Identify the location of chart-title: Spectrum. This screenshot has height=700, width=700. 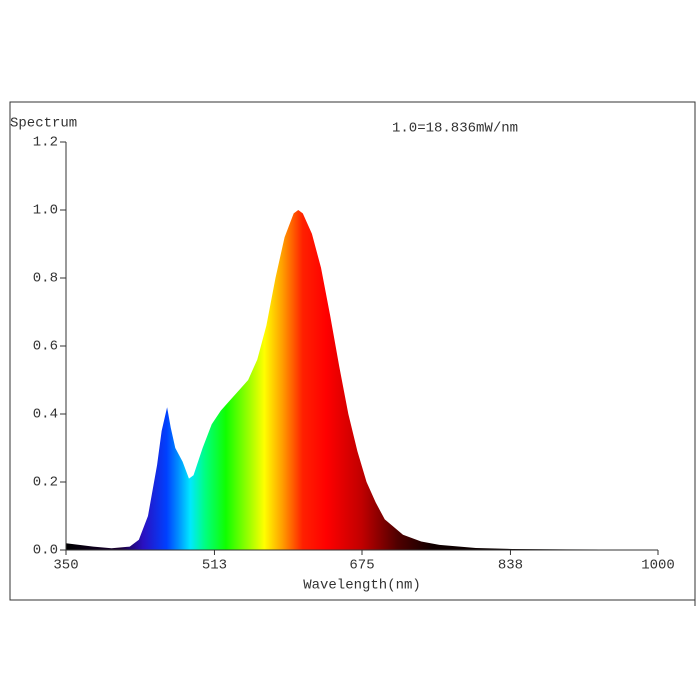
(43, 124).